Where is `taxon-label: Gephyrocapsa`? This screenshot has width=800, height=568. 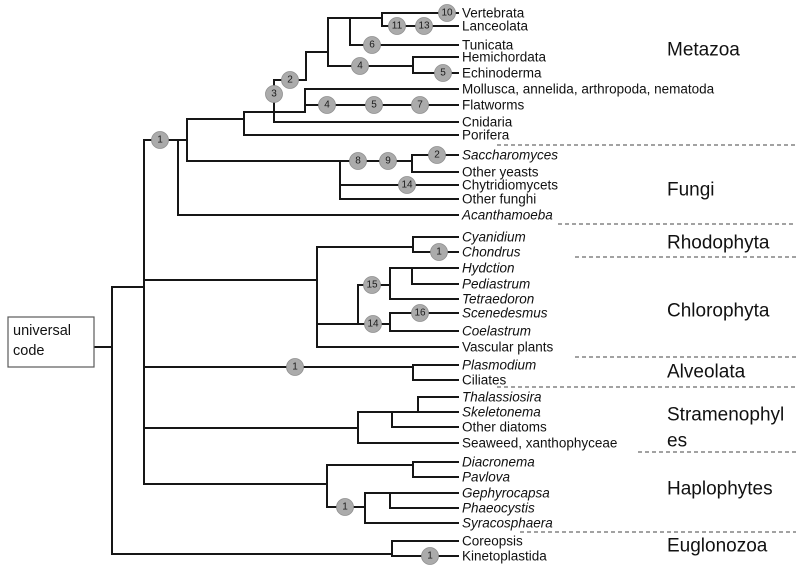 taxon-label: Gephyrocapsa is located at coordinates (506, 493).